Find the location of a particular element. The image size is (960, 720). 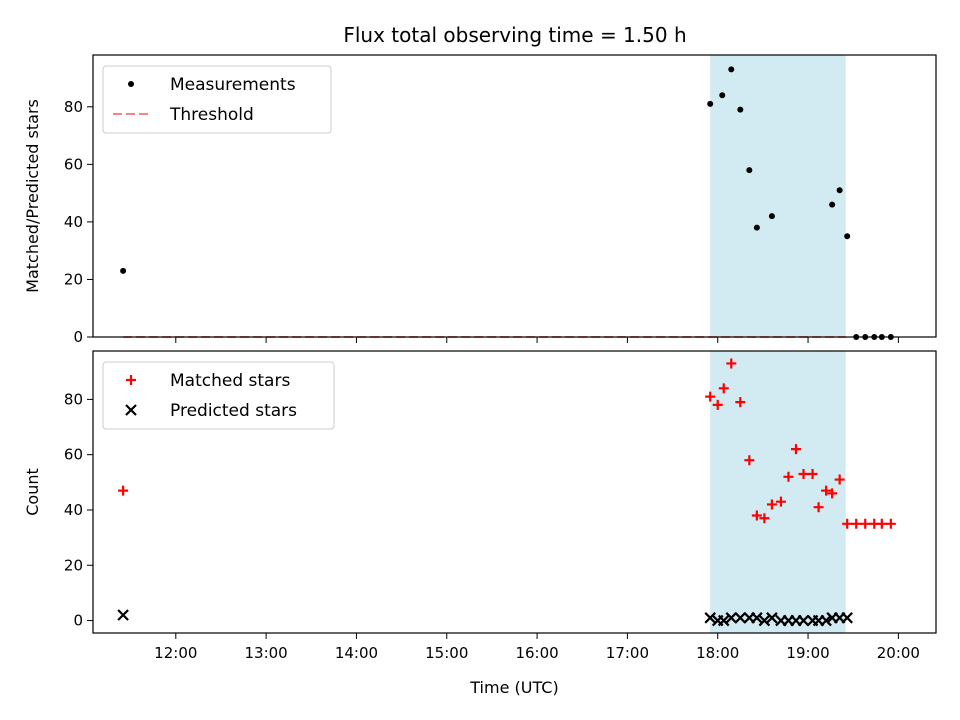

legend-label: Matched stars is located at coordinates (230, 381).